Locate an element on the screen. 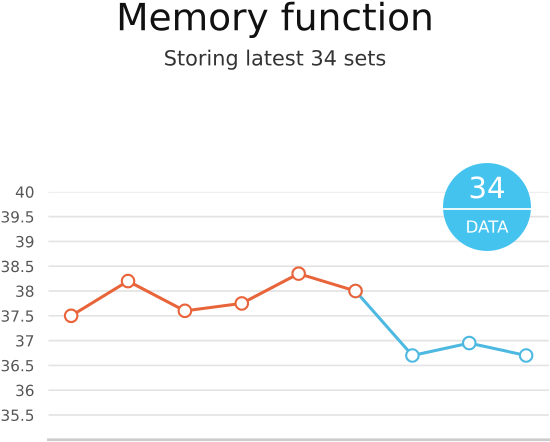 This screenshot has height=442, width=550. y-tick-label: 39.5 is located at coordinates (18, 217).